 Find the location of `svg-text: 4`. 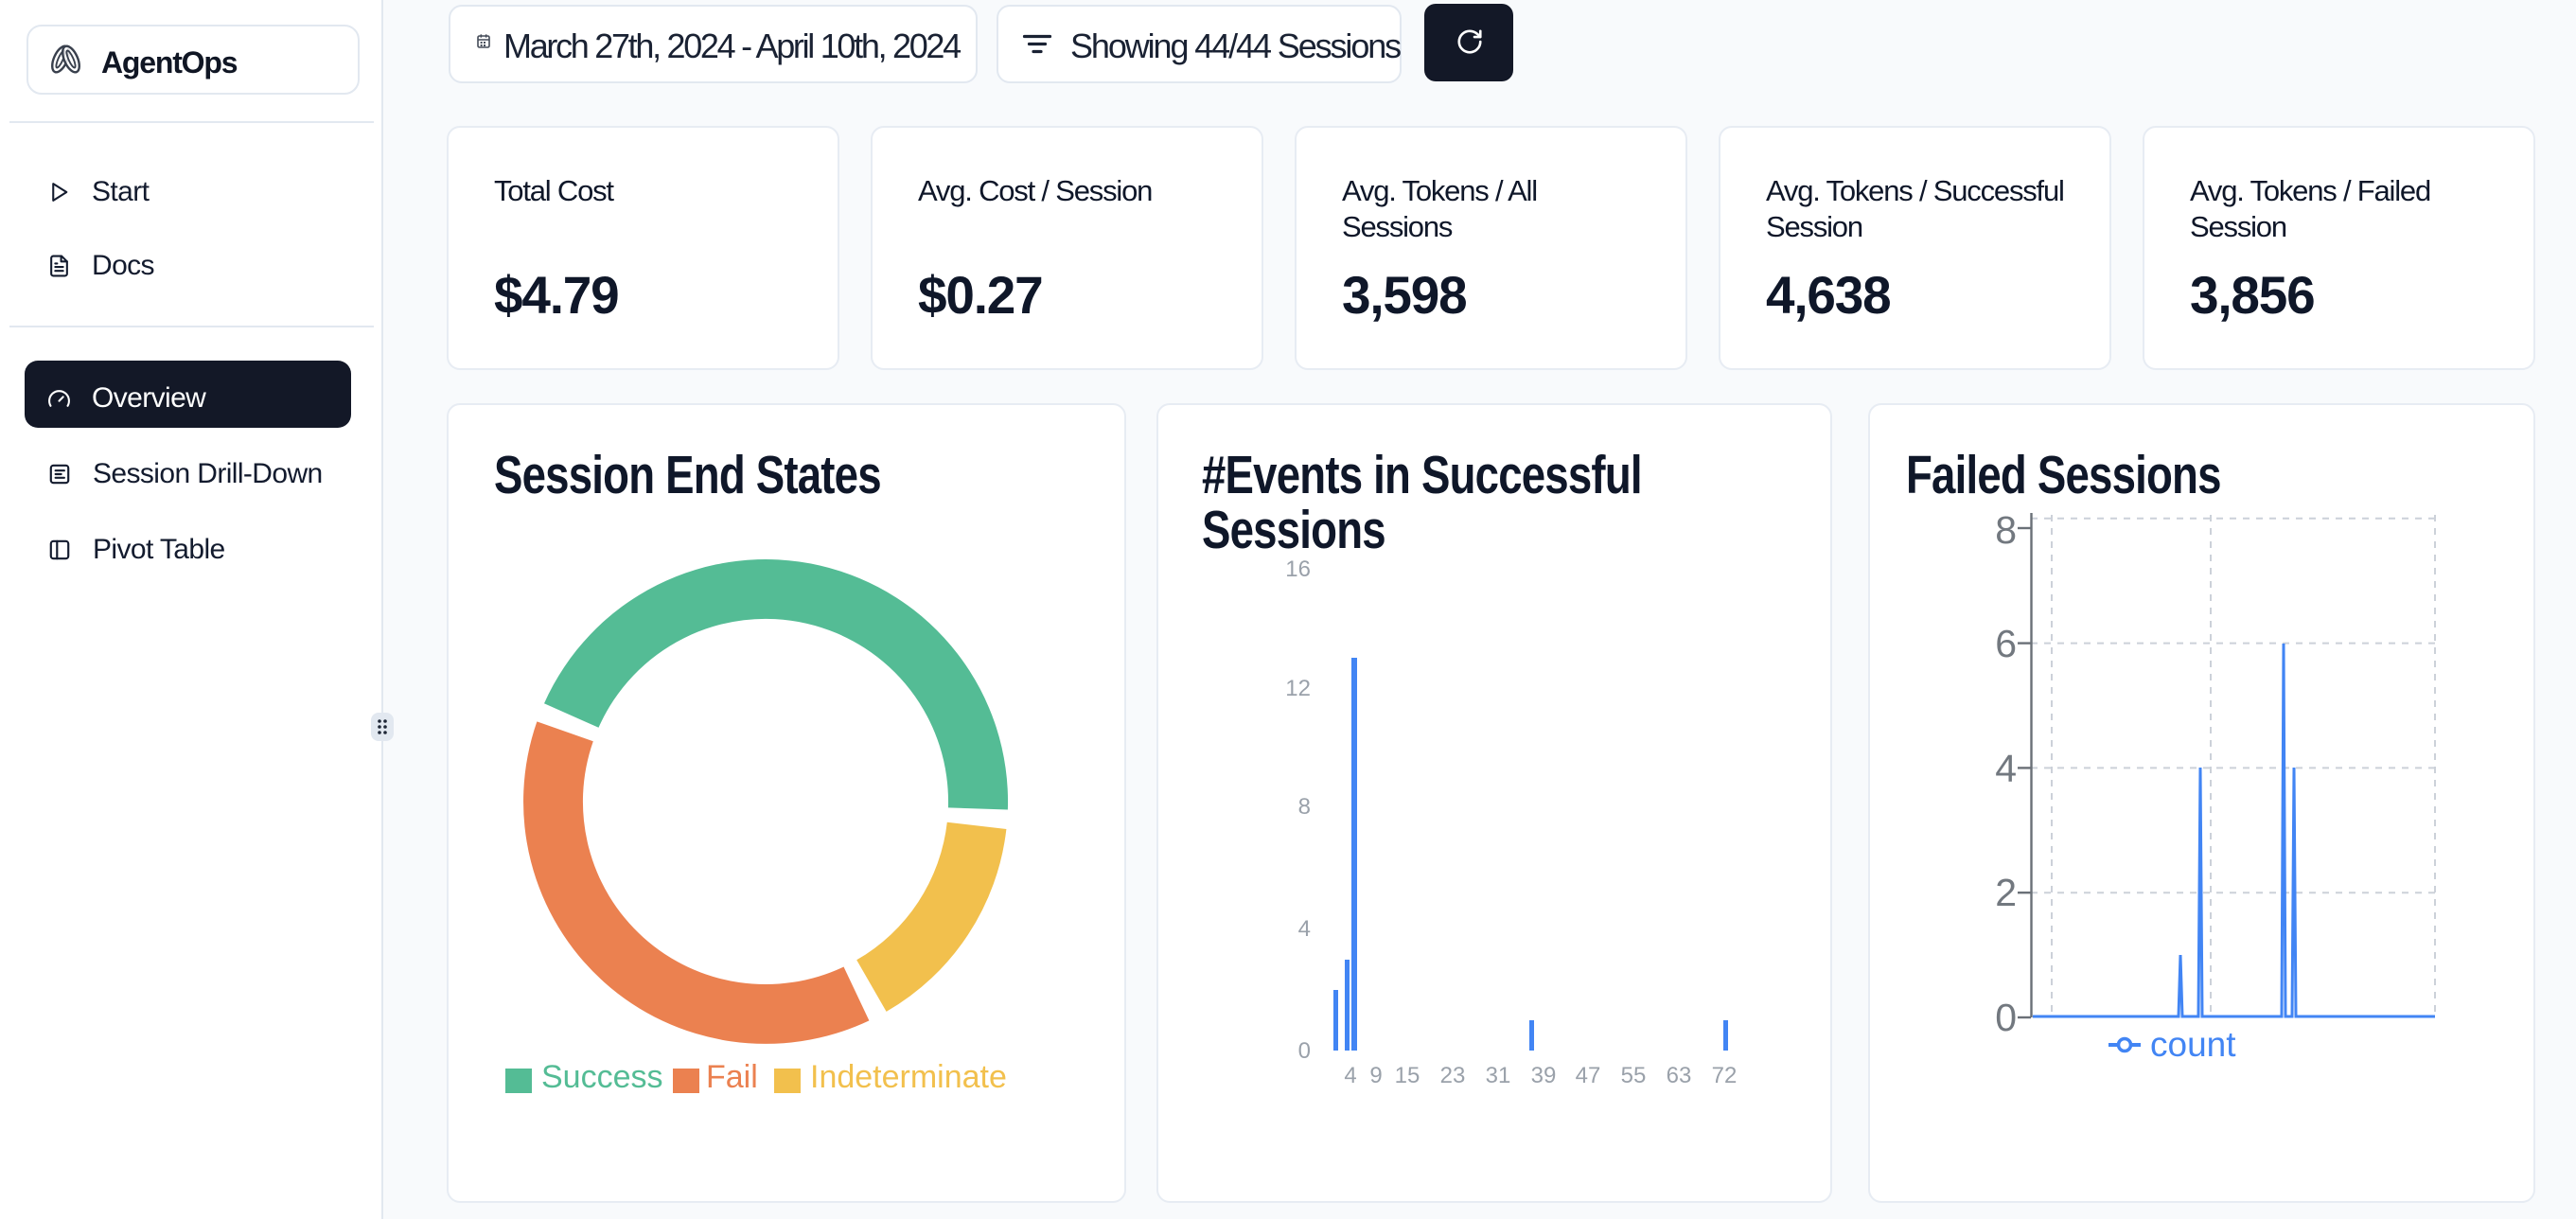

svg-text: 4 is located at coordinates (2006, 768).